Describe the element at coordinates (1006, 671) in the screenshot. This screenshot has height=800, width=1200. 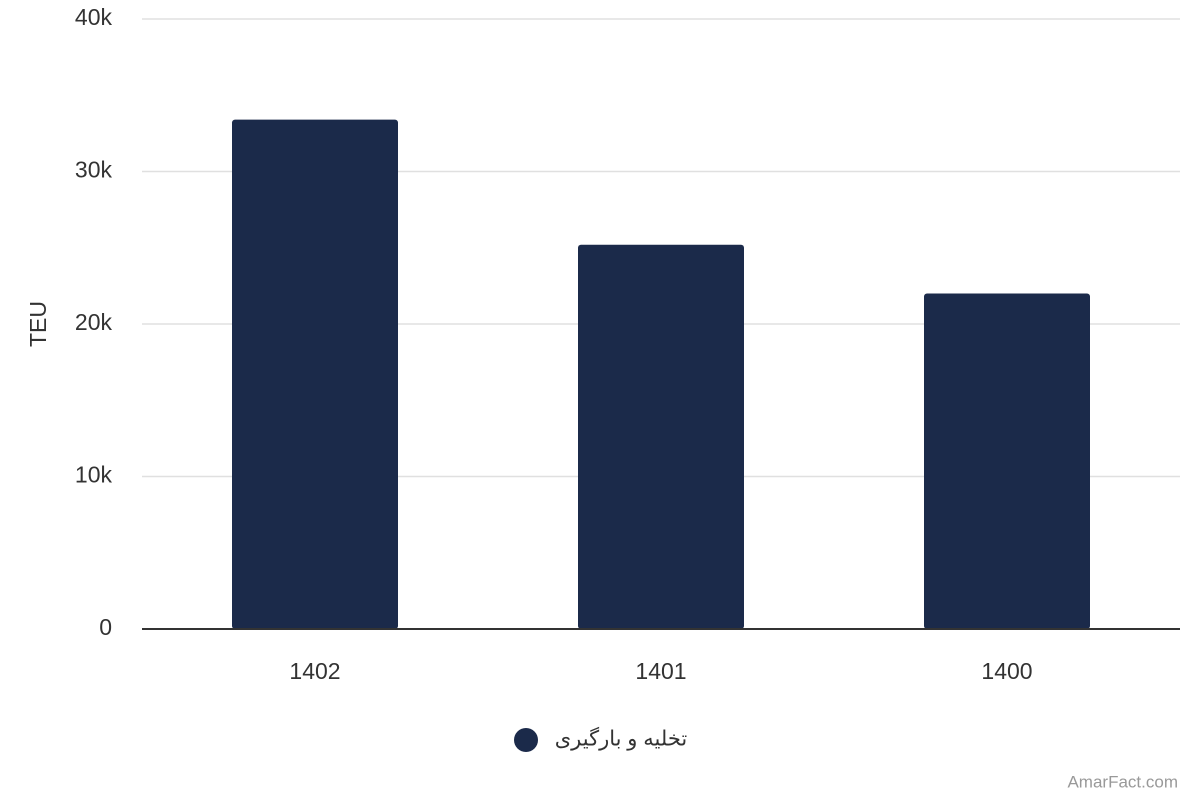
I see `x-tick-label: 1400` at that location.